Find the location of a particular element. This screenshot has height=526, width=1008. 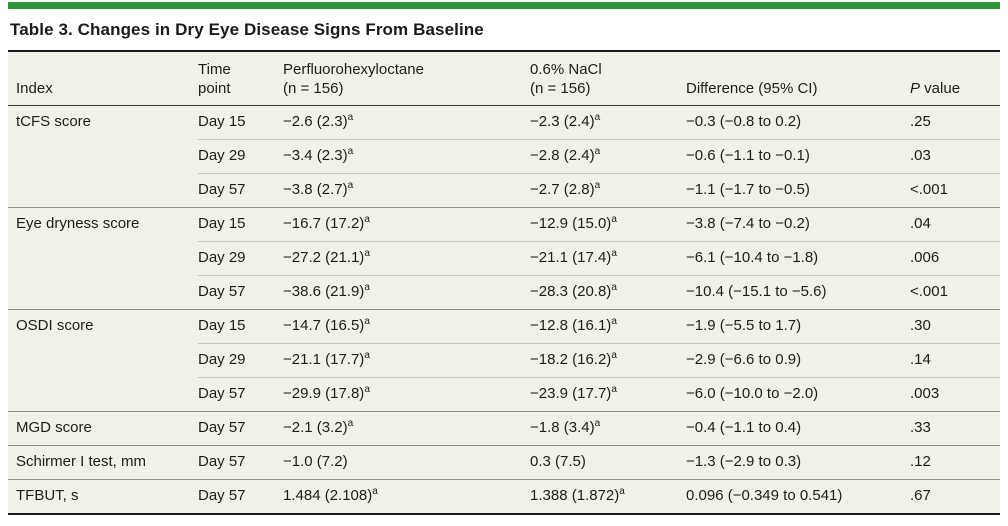

difference-cell: −10.4 (−15.1 to −5.6) is located at coordinates (798, 292).